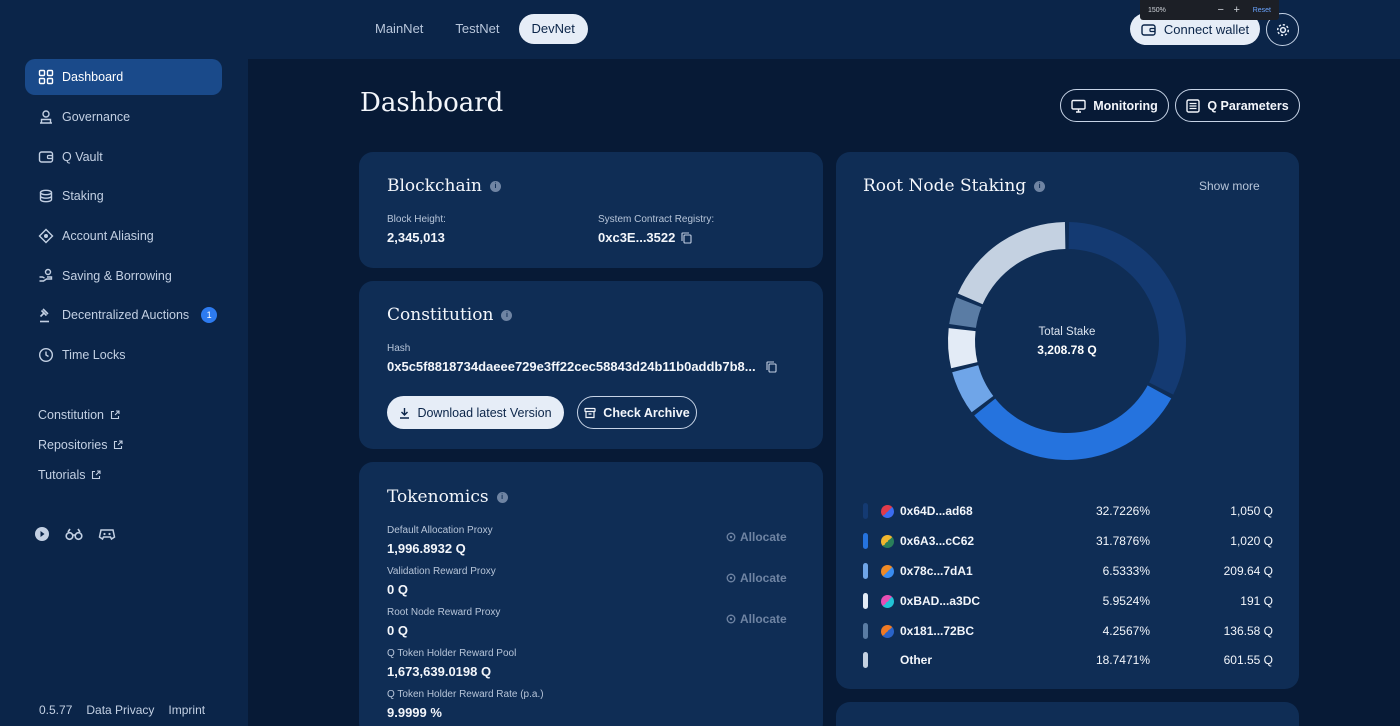 This screenshot has height=726, width=1400. I want to click on tokenomics-title-text: Tokenomics, so click(438, 497).